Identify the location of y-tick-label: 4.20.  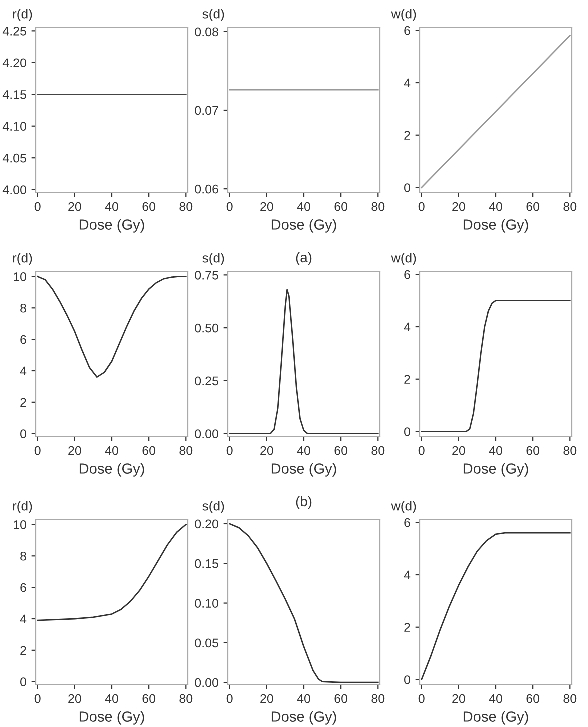
(14, 63).